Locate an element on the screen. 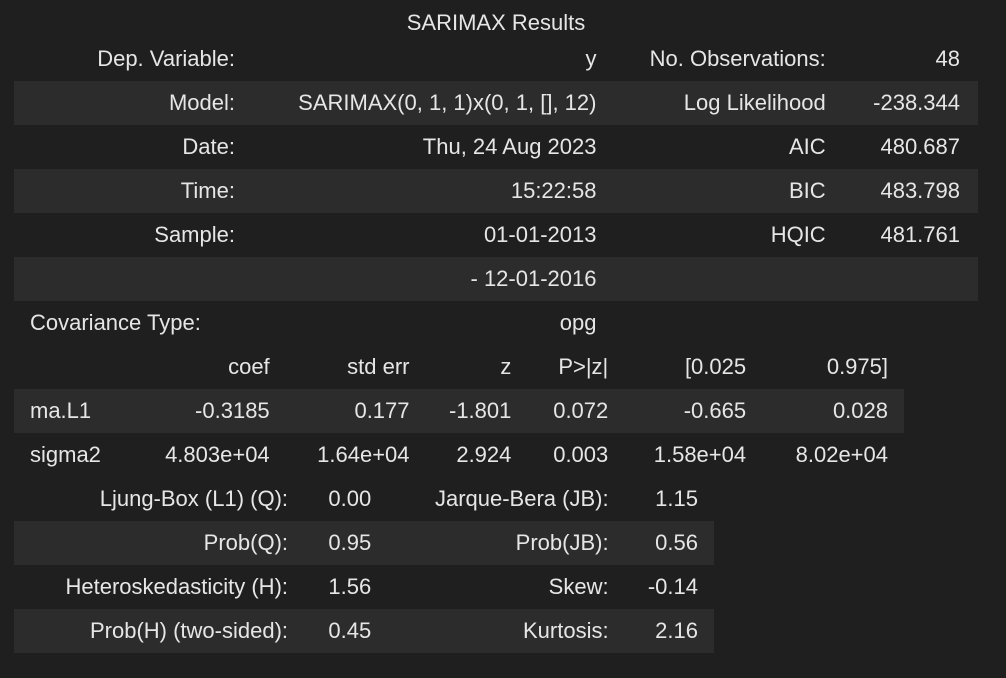 The height and width of the screenshot is (678, 1006). diagnostics-label: Prob(Q): is located at coordinates (155, 543).